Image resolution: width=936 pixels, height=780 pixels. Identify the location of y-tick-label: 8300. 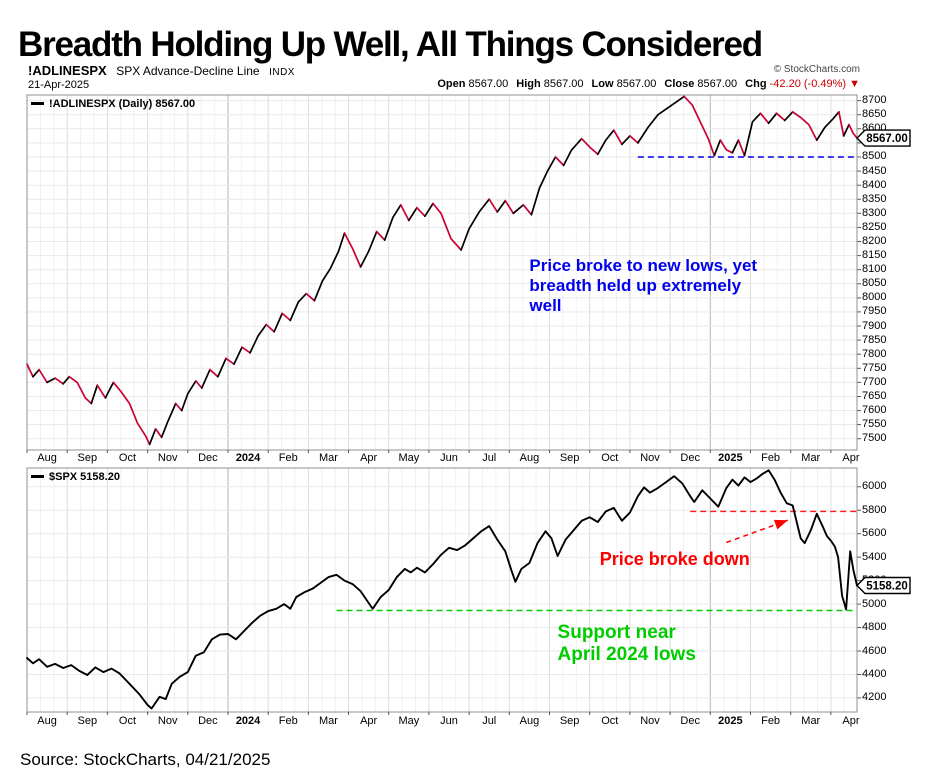
(874, 212).